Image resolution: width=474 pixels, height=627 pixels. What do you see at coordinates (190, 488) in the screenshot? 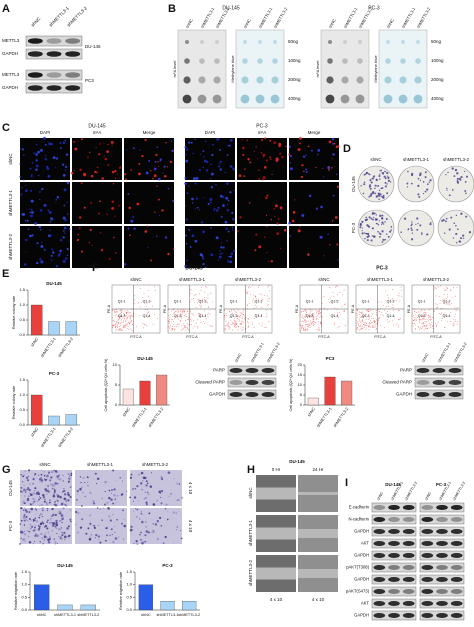
I see `label: 4 x 10` at bounding box center [190, 488].